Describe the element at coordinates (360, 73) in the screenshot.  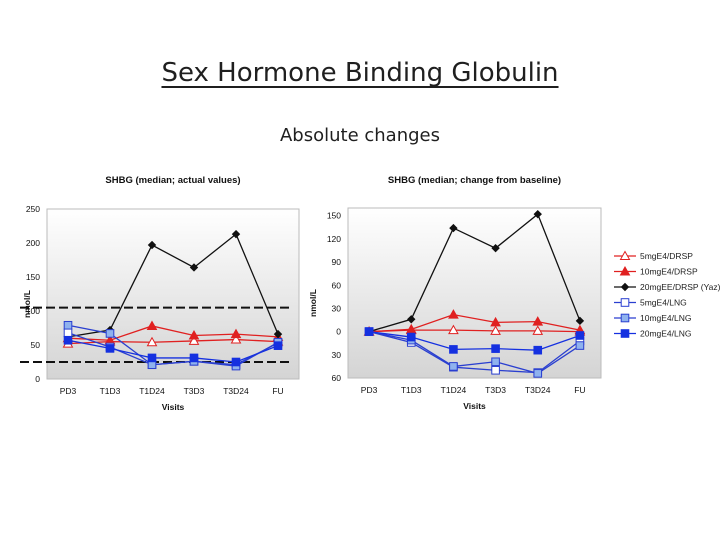
I see `slide-title: Sex Hormone Binding Globulin` at that location.